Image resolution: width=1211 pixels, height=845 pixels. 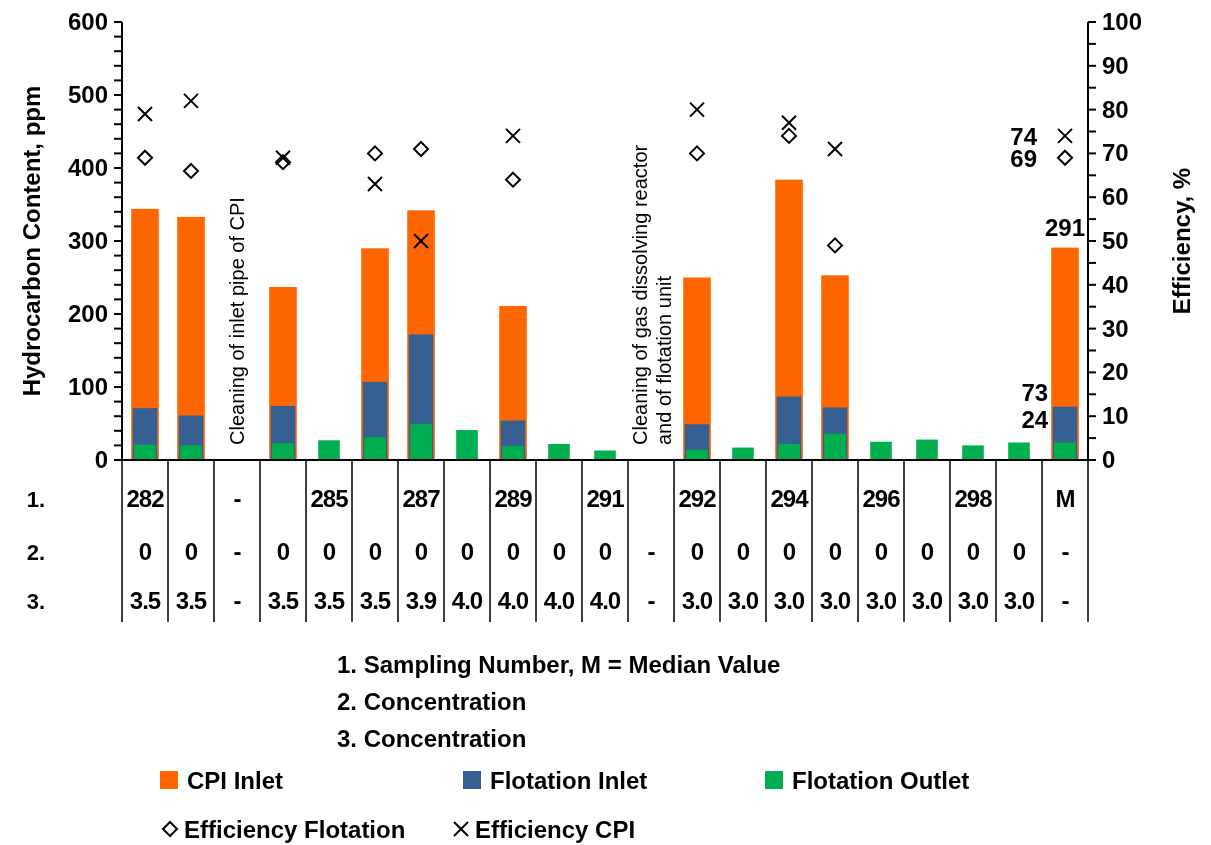 What do you see at coordinates (87, 313) in the screenshot?
I see `y-tick-label: 200` at bounding box center [87, 313].